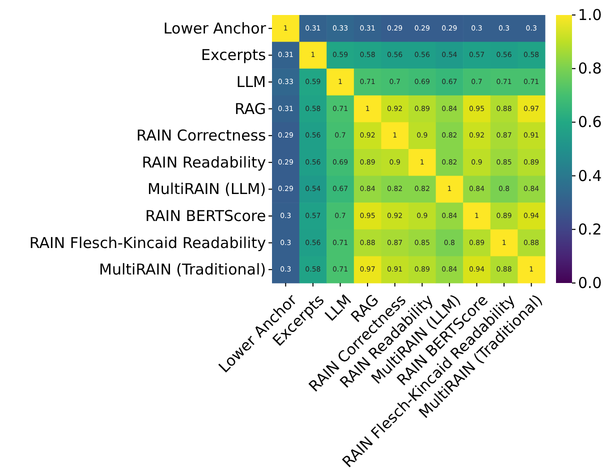 This screenshot has height=474, width=606. Describe the element at coordinates (590, 229) in the screenshot. I see `color-bar-label: 0.2` at that location.